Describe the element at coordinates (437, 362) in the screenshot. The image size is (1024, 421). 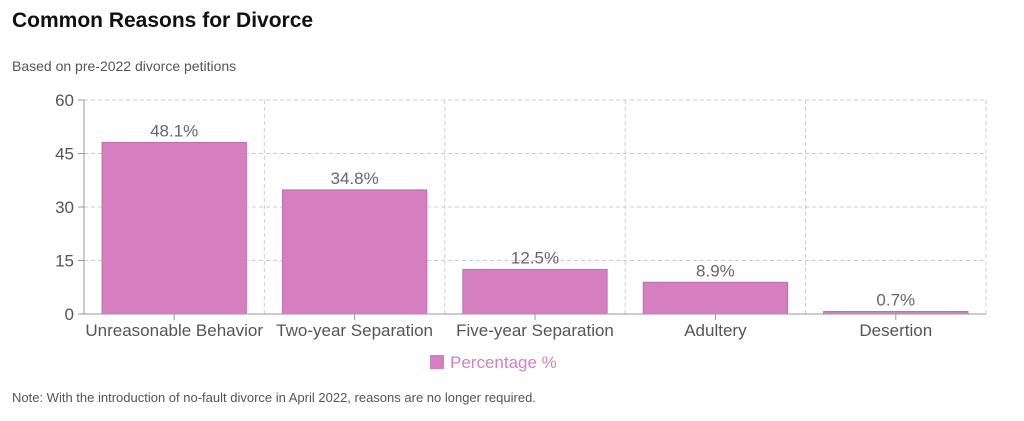
I see `legend-swatch` at that location.